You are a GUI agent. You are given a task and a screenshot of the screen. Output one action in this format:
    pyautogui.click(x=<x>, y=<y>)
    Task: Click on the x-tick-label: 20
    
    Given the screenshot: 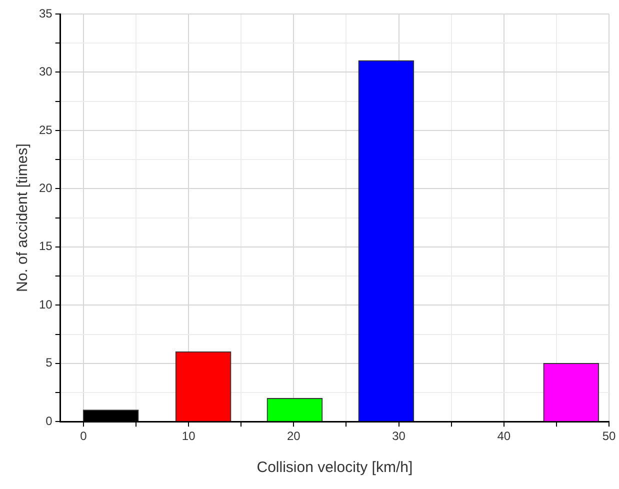 What is the action you would take?
    pyautogui.click(x=294, y=436)
    